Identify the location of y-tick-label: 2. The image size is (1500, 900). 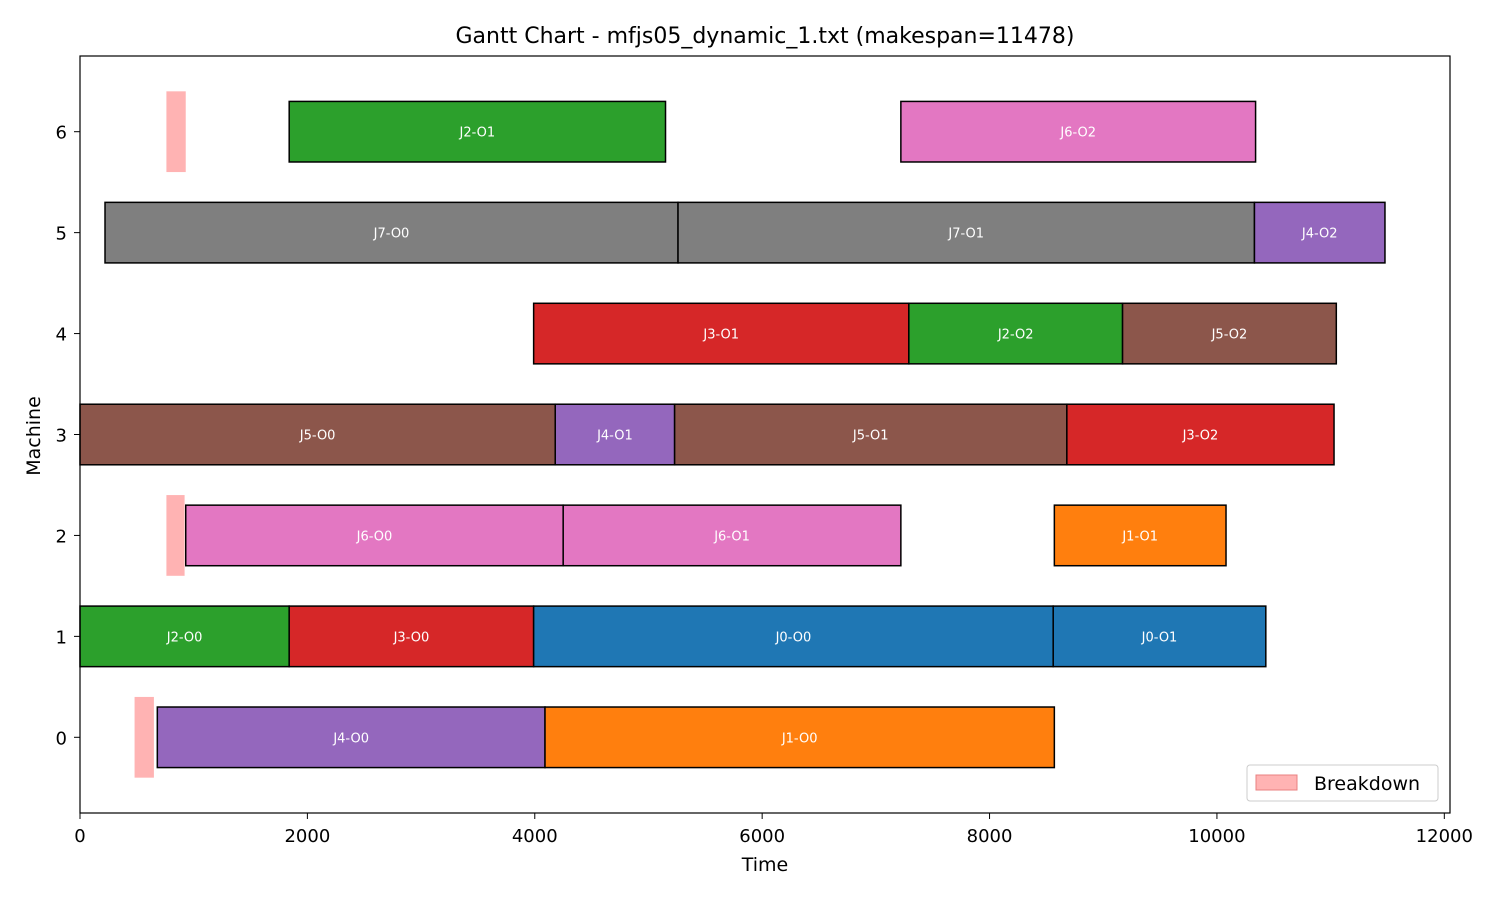
(61, 536).